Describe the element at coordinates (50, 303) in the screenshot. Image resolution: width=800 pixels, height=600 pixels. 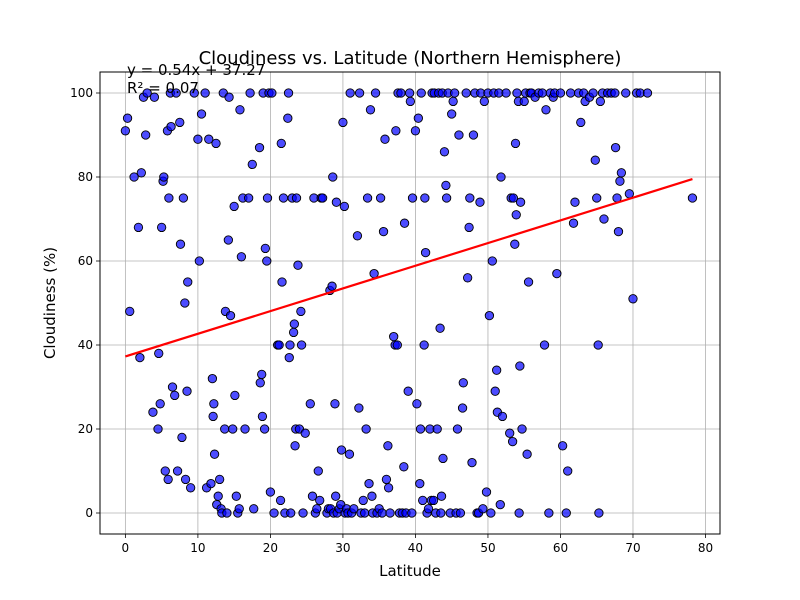
I see `y-axis-label: Cloudiness (%)` at that location.